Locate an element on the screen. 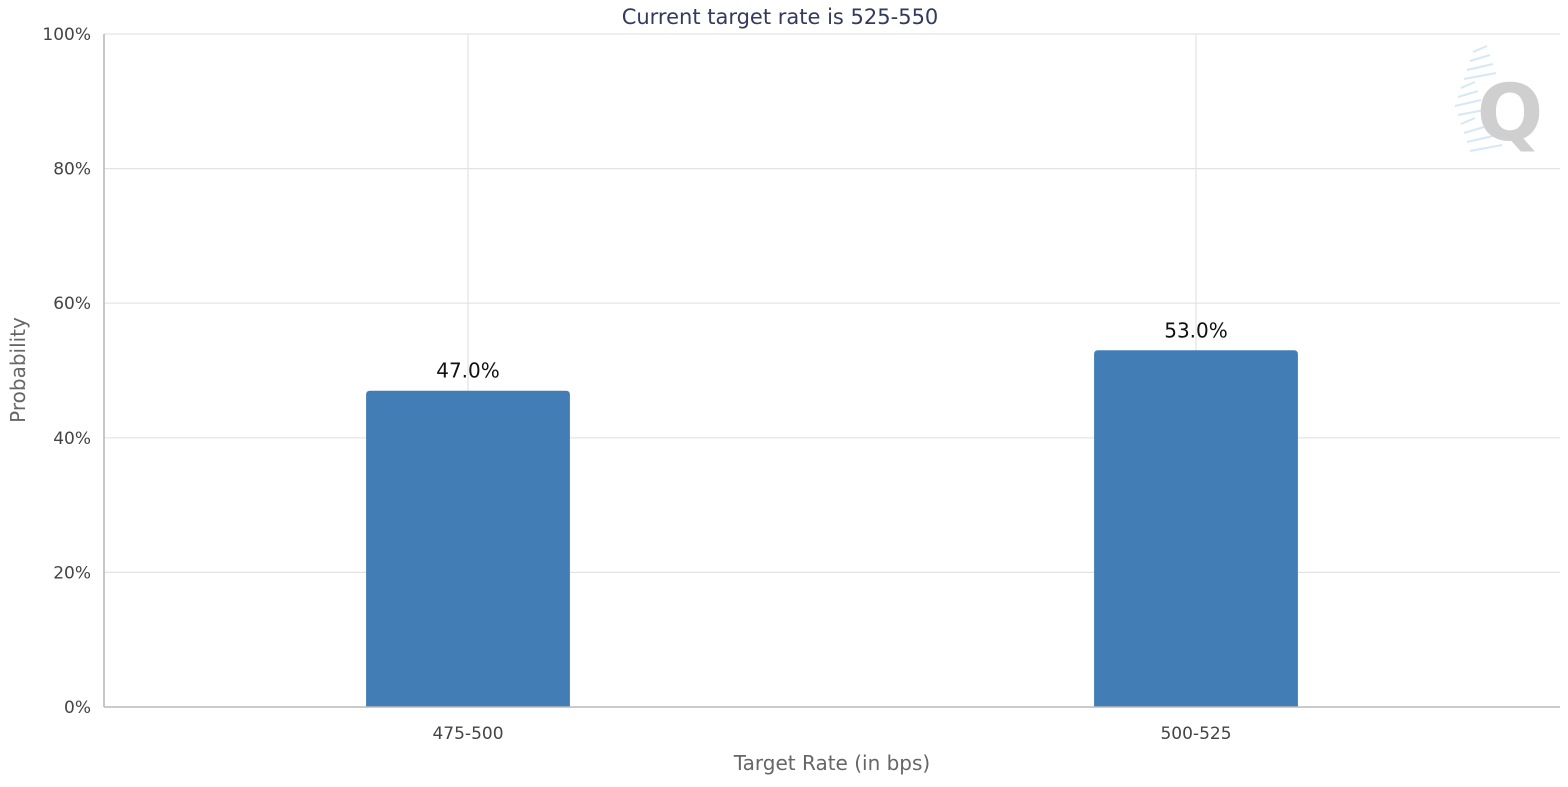 Image resolution: width=1568 pixels, height=787 pixels. watermark-logo-icon: Q is located at coordinates (1498, 102).